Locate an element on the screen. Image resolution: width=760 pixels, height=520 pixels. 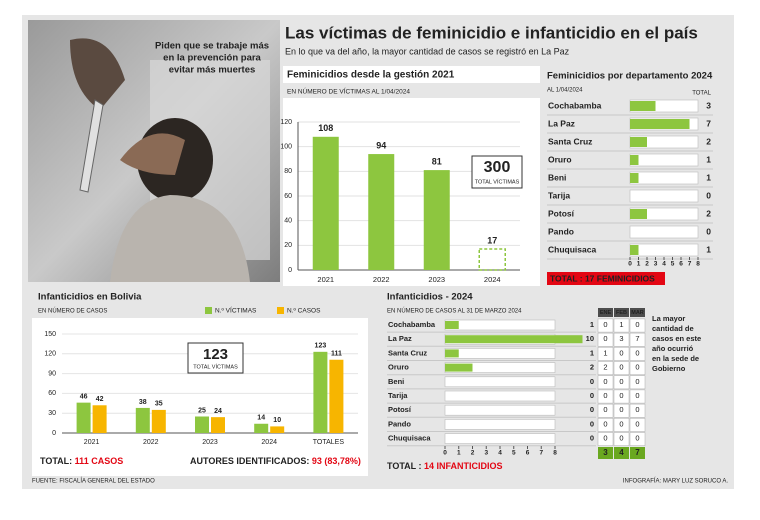
value-label: 123 is located at coordinates (321, 346).